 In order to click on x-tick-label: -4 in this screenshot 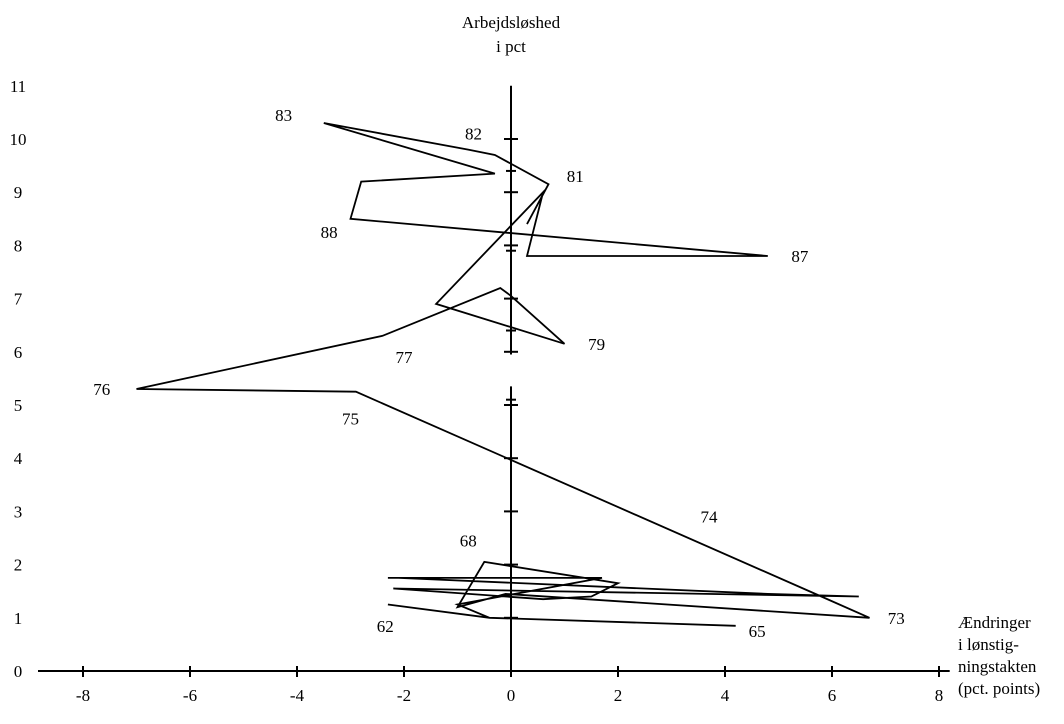, I will do `click(297, 695)`.